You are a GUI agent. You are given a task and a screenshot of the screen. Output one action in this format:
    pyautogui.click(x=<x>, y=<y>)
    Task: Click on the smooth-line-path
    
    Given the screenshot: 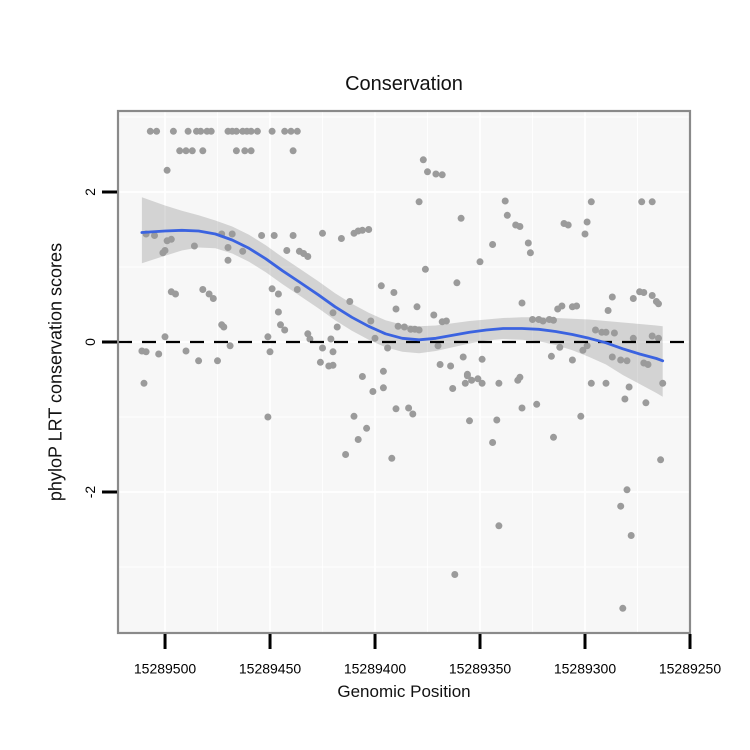 What is the action you would take?
    pyautogui.click(x=402, y=295)
    